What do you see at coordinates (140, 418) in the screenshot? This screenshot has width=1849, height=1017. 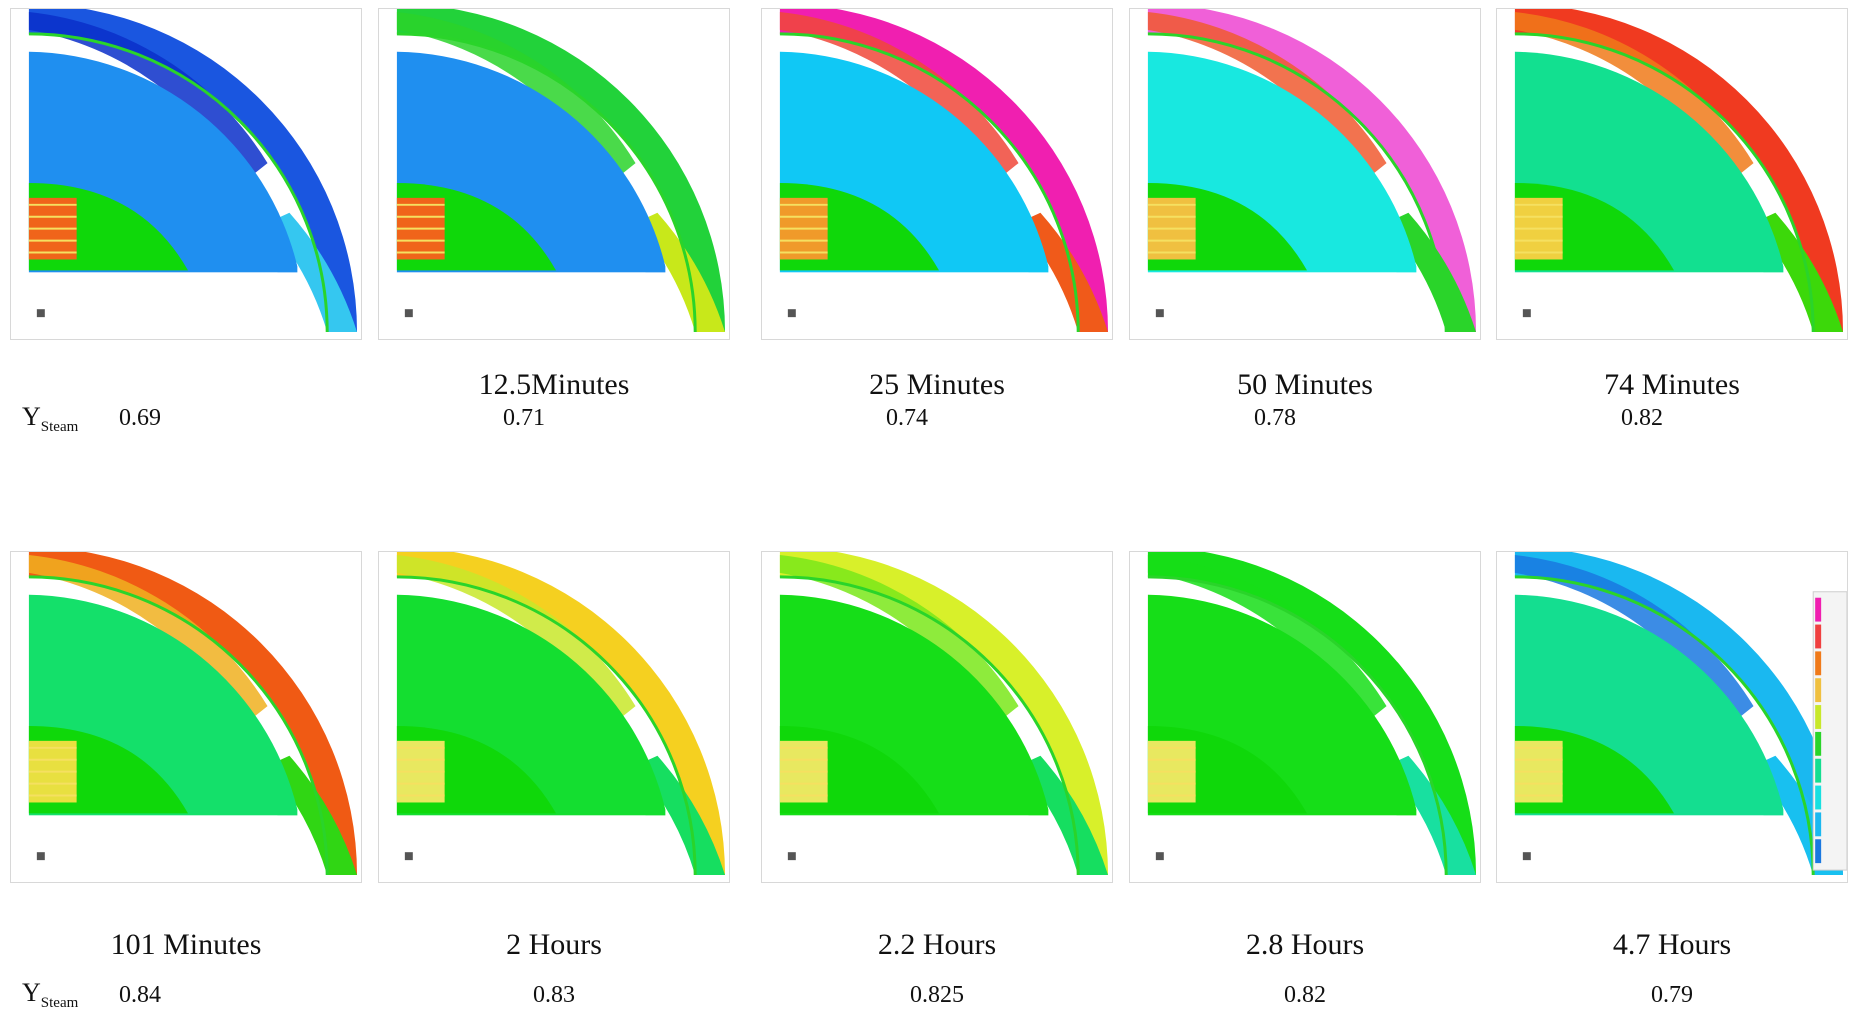 I see `steam-fraction-value: 0.69` at bounding box center [140, 418].